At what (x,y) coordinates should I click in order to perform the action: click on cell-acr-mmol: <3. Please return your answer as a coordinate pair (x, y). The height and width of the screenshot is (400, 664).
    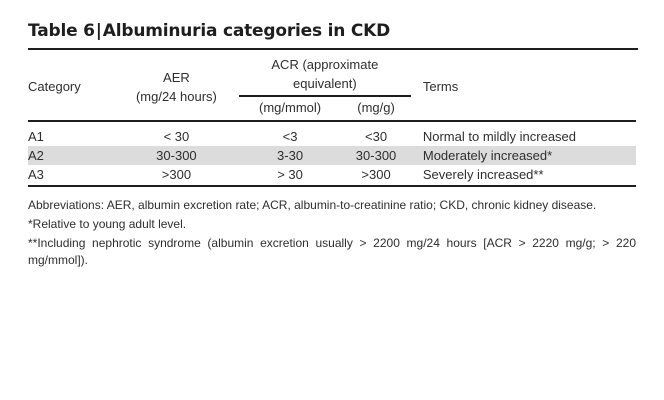
    Looking at the image, I should click on (290, 136).